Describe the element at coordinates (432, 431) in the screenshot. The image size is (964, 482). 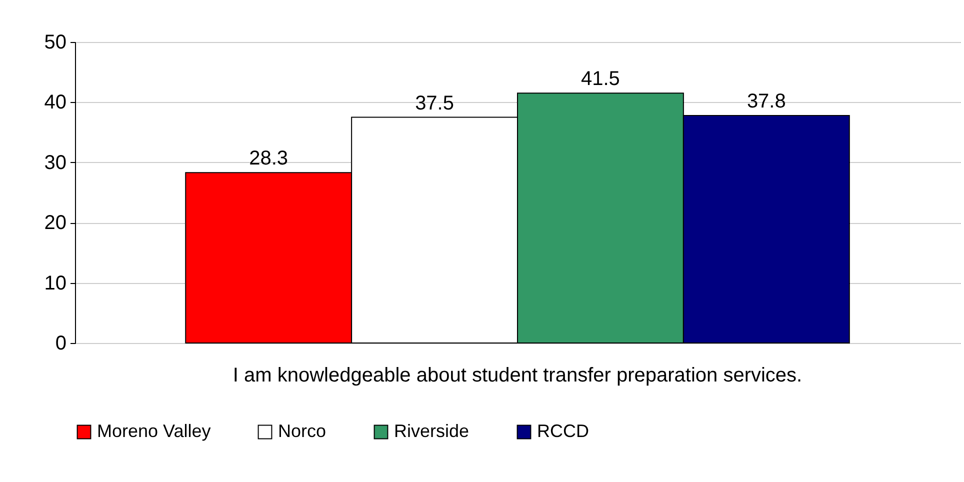
I see `legend-label: Riverside` at that location.